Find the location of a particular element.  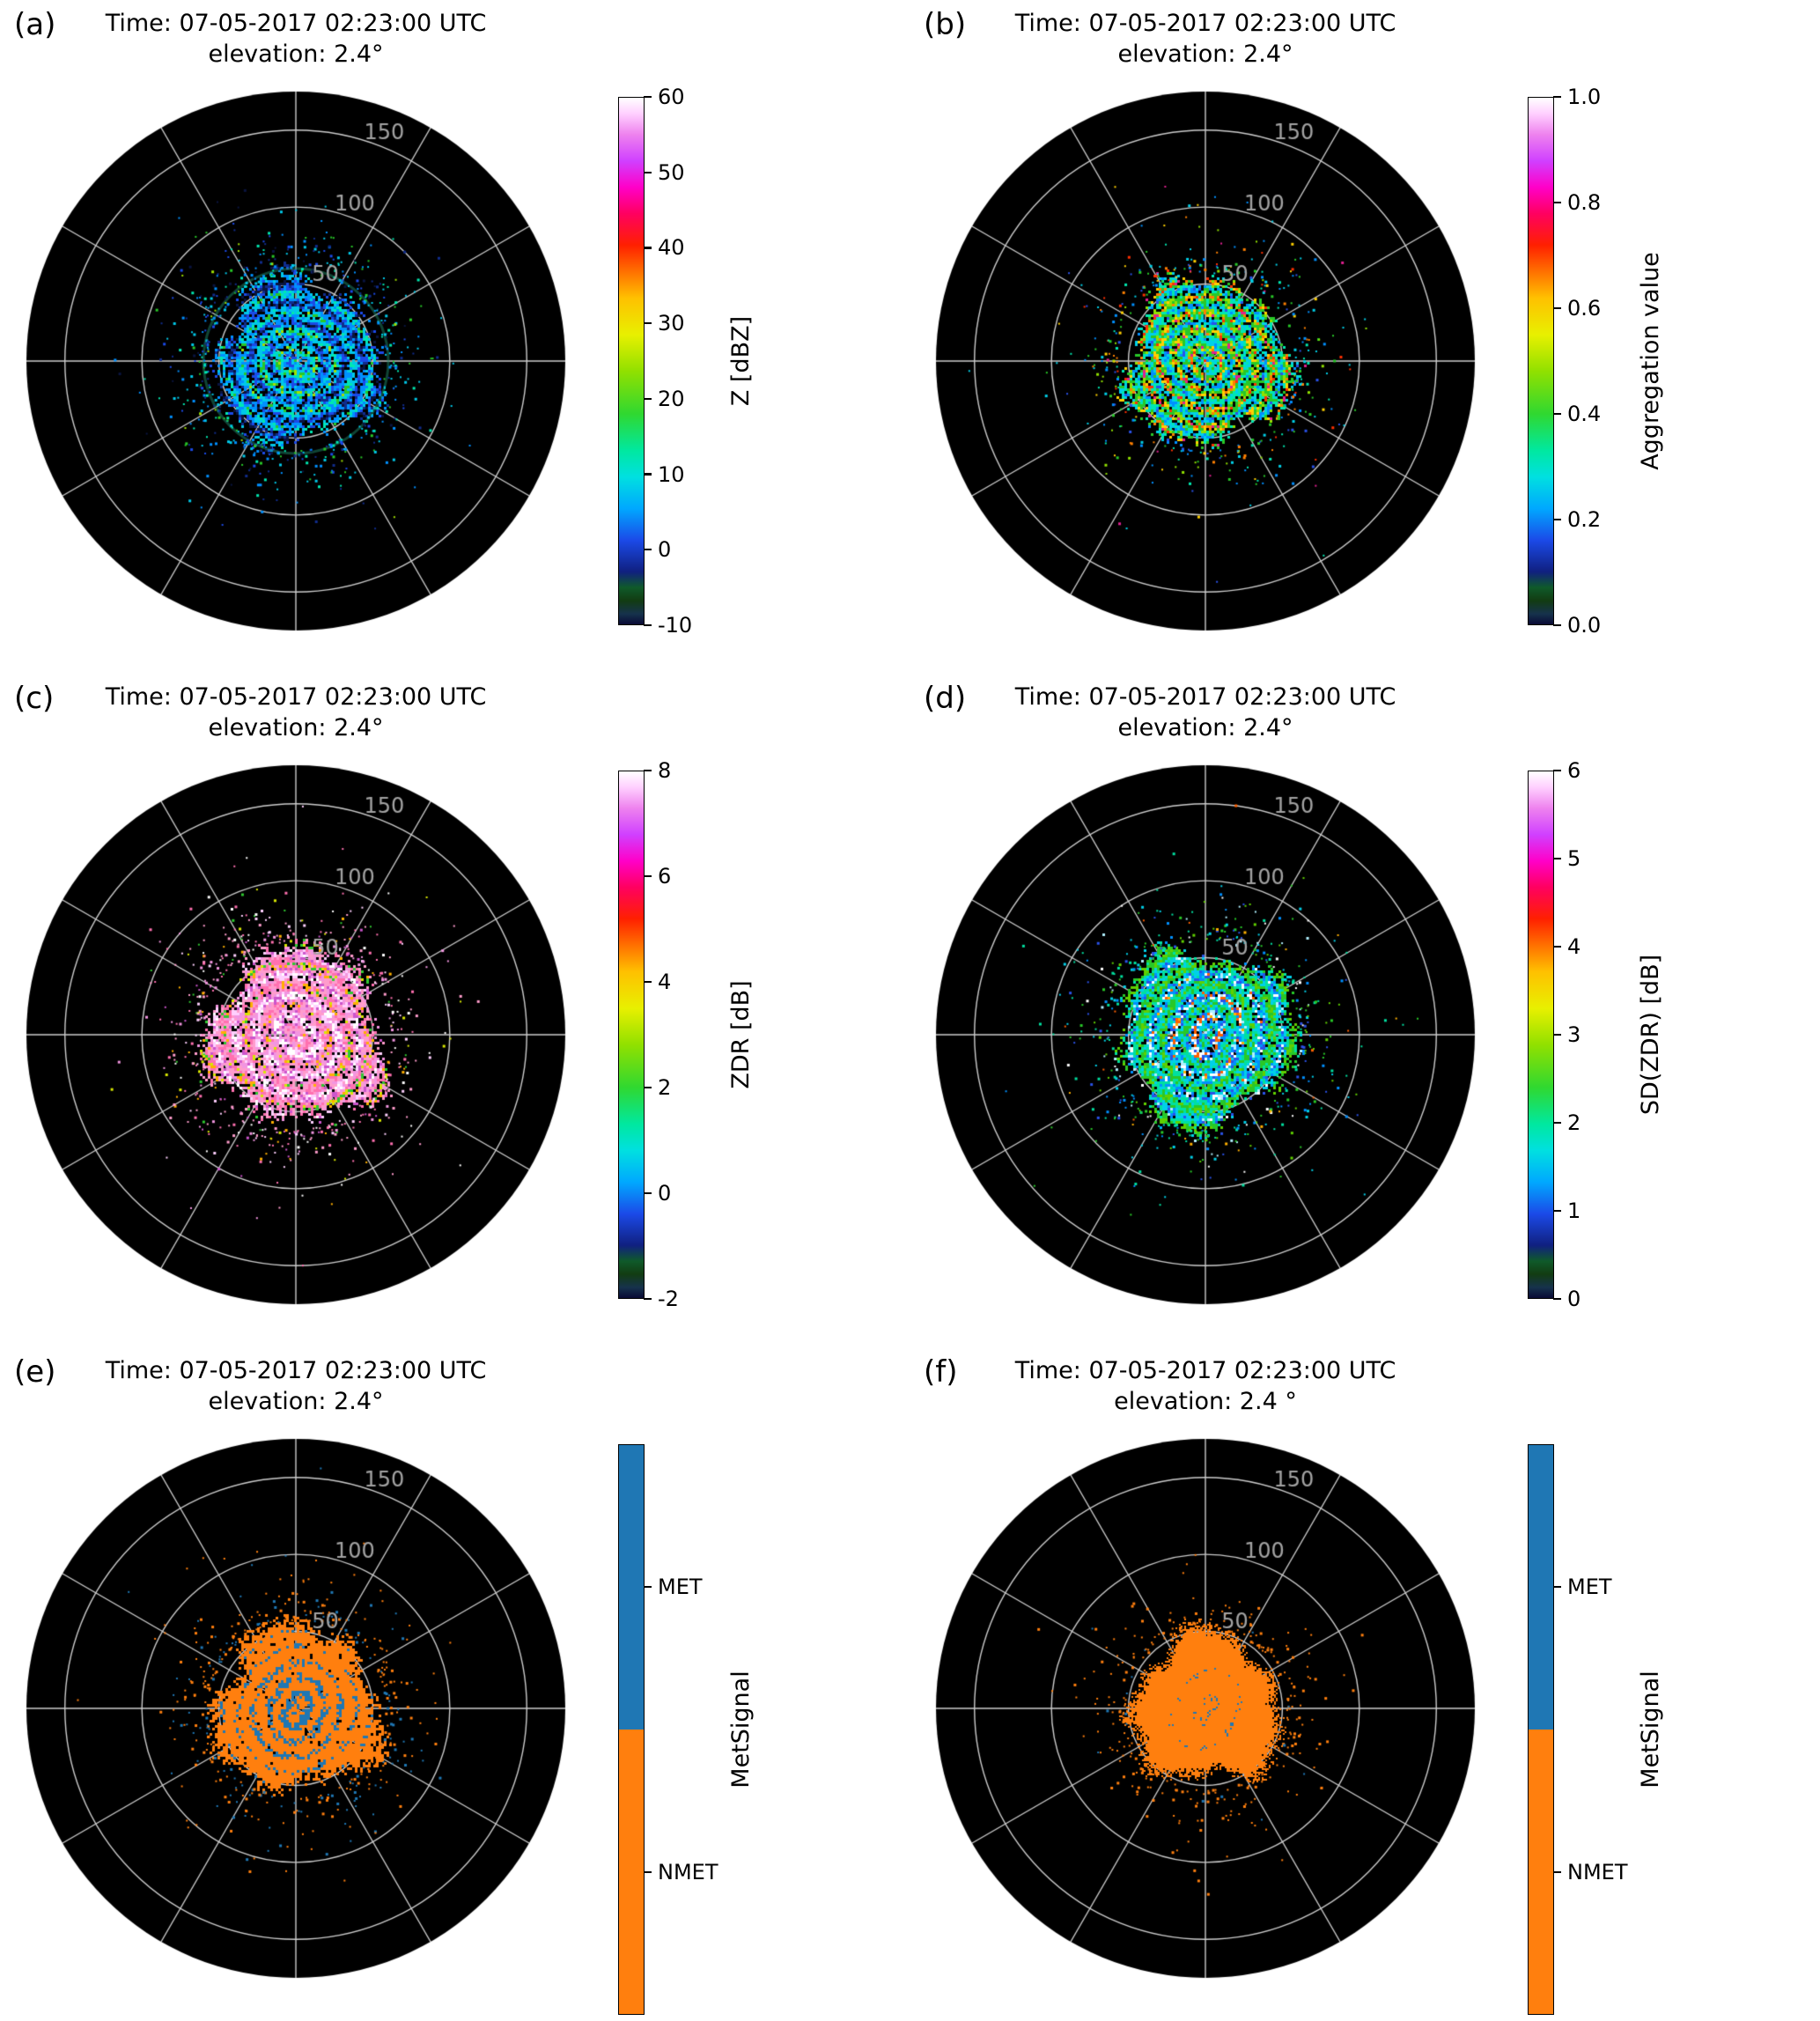

panel-d-title-elevation: elevation: 2.4° is located at coordinates (1205, 727).